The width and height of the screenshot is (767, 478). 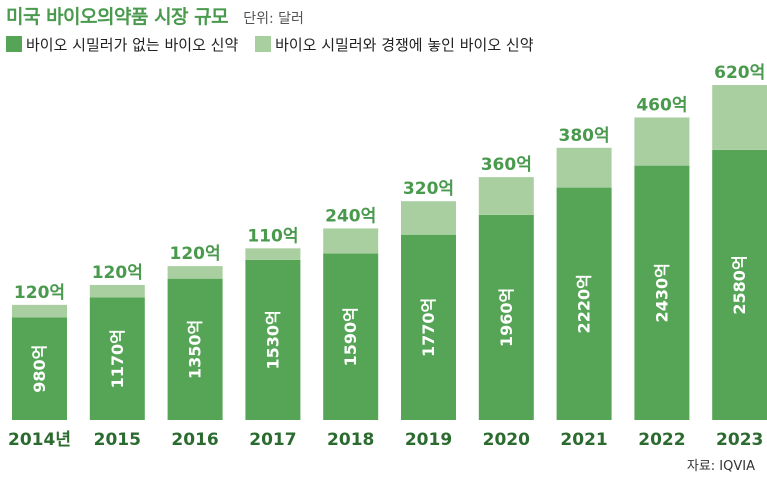 I want to click on x-tick-label: 2017, so click(x=272, y=440).